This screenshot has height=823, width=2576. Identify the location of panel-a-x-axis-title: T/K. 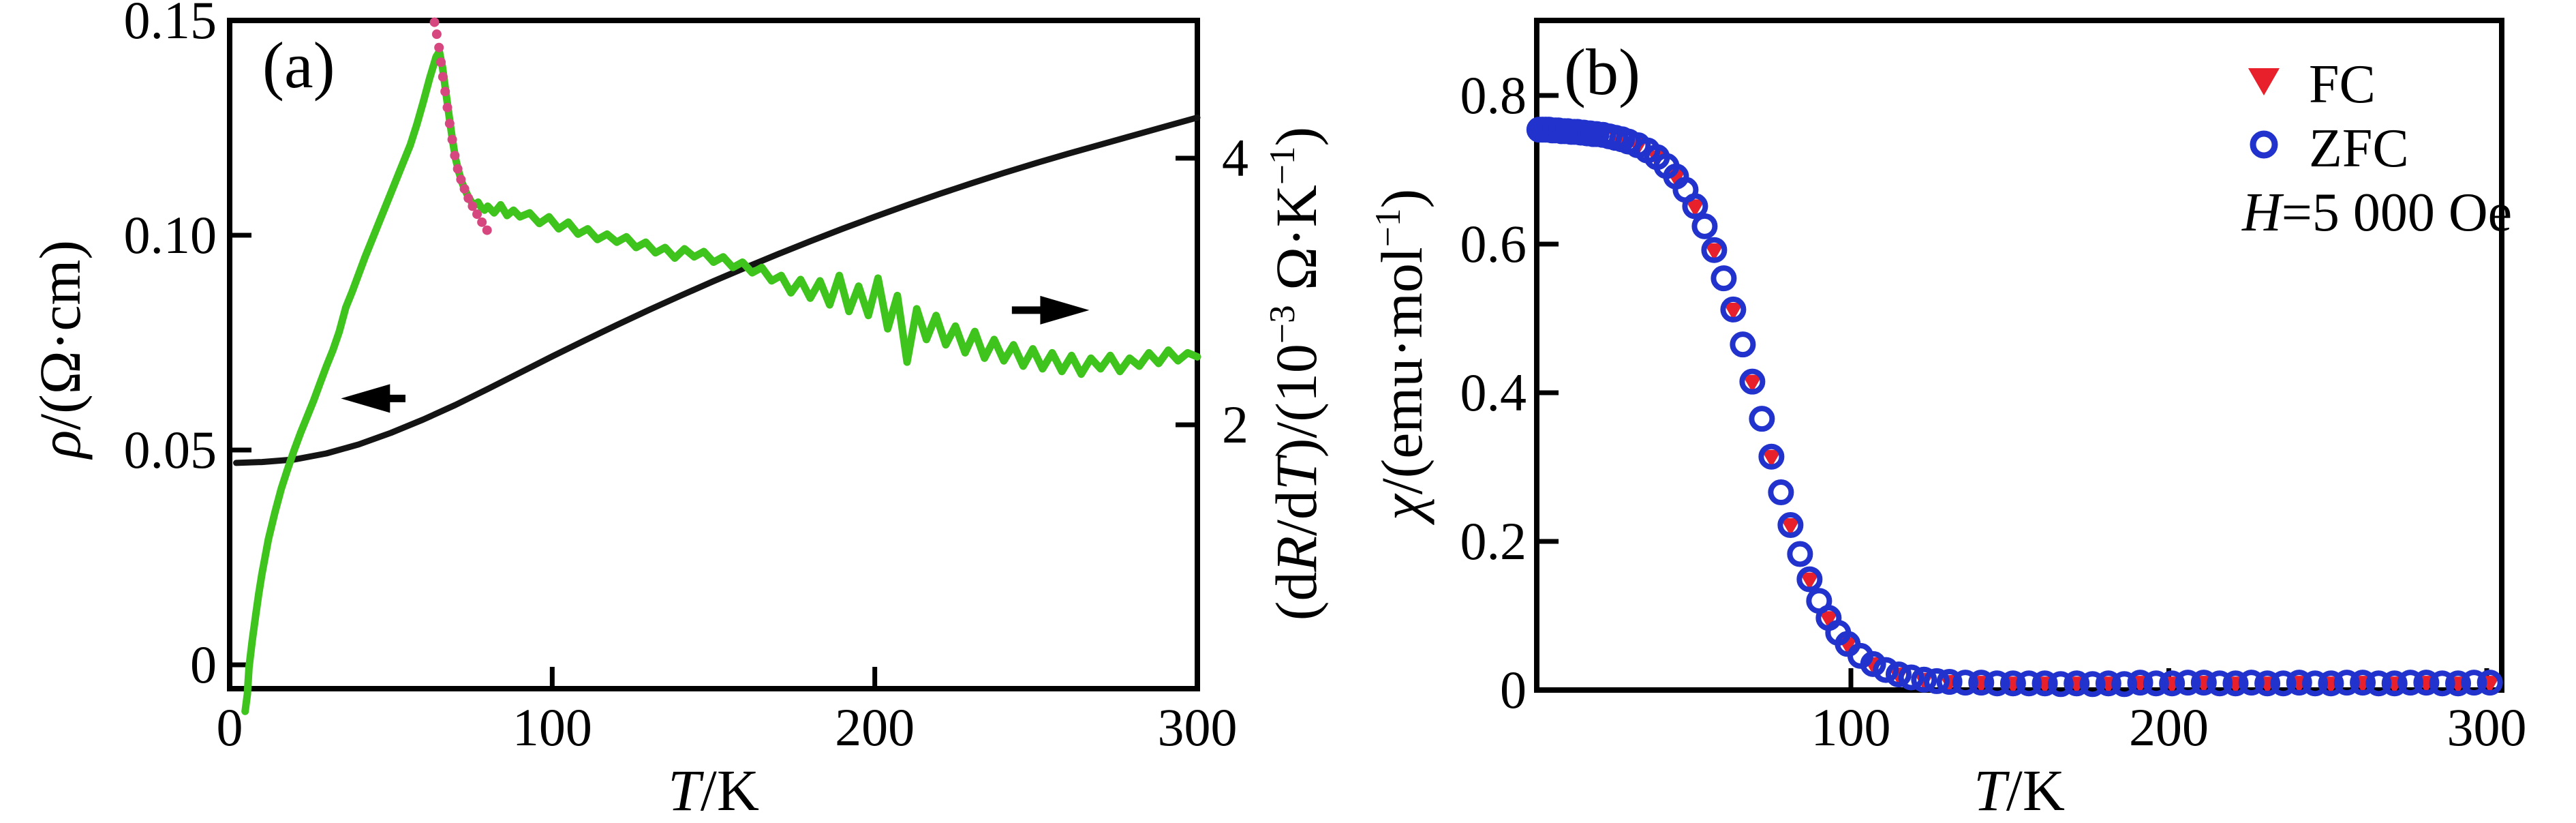
(713, 790).